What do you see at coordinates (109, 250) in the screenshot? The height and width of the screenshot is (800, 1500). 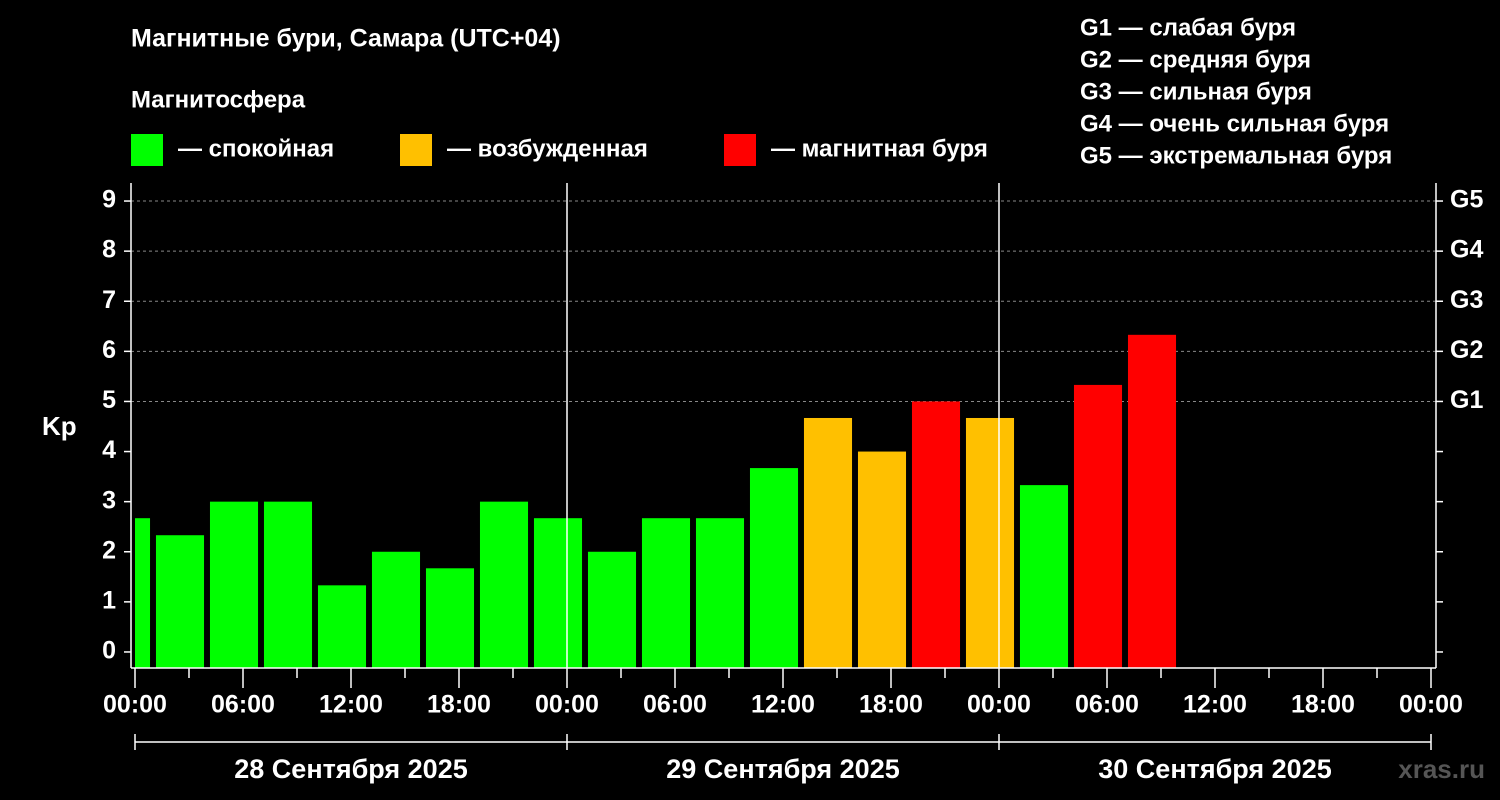 I see `y-tick-label: 8` at bounding box center [109, 250].